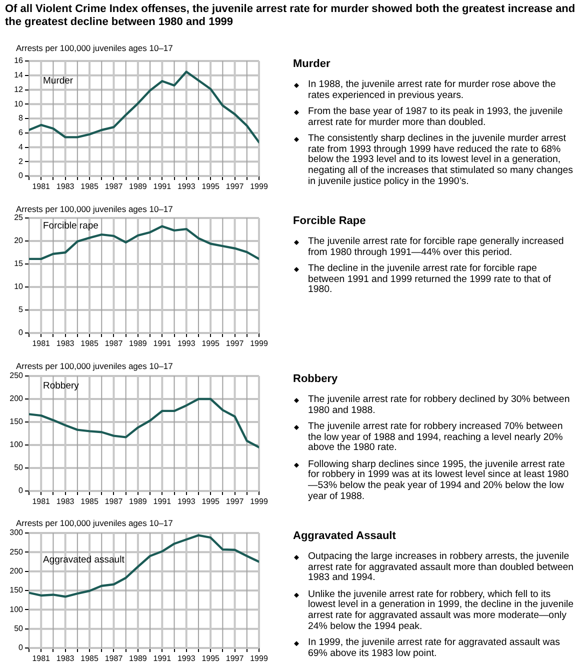  I want to click on text: In 1988, the juvenile arrest rate for murder rose above the rates experienced in previous years., so click(432, 90).